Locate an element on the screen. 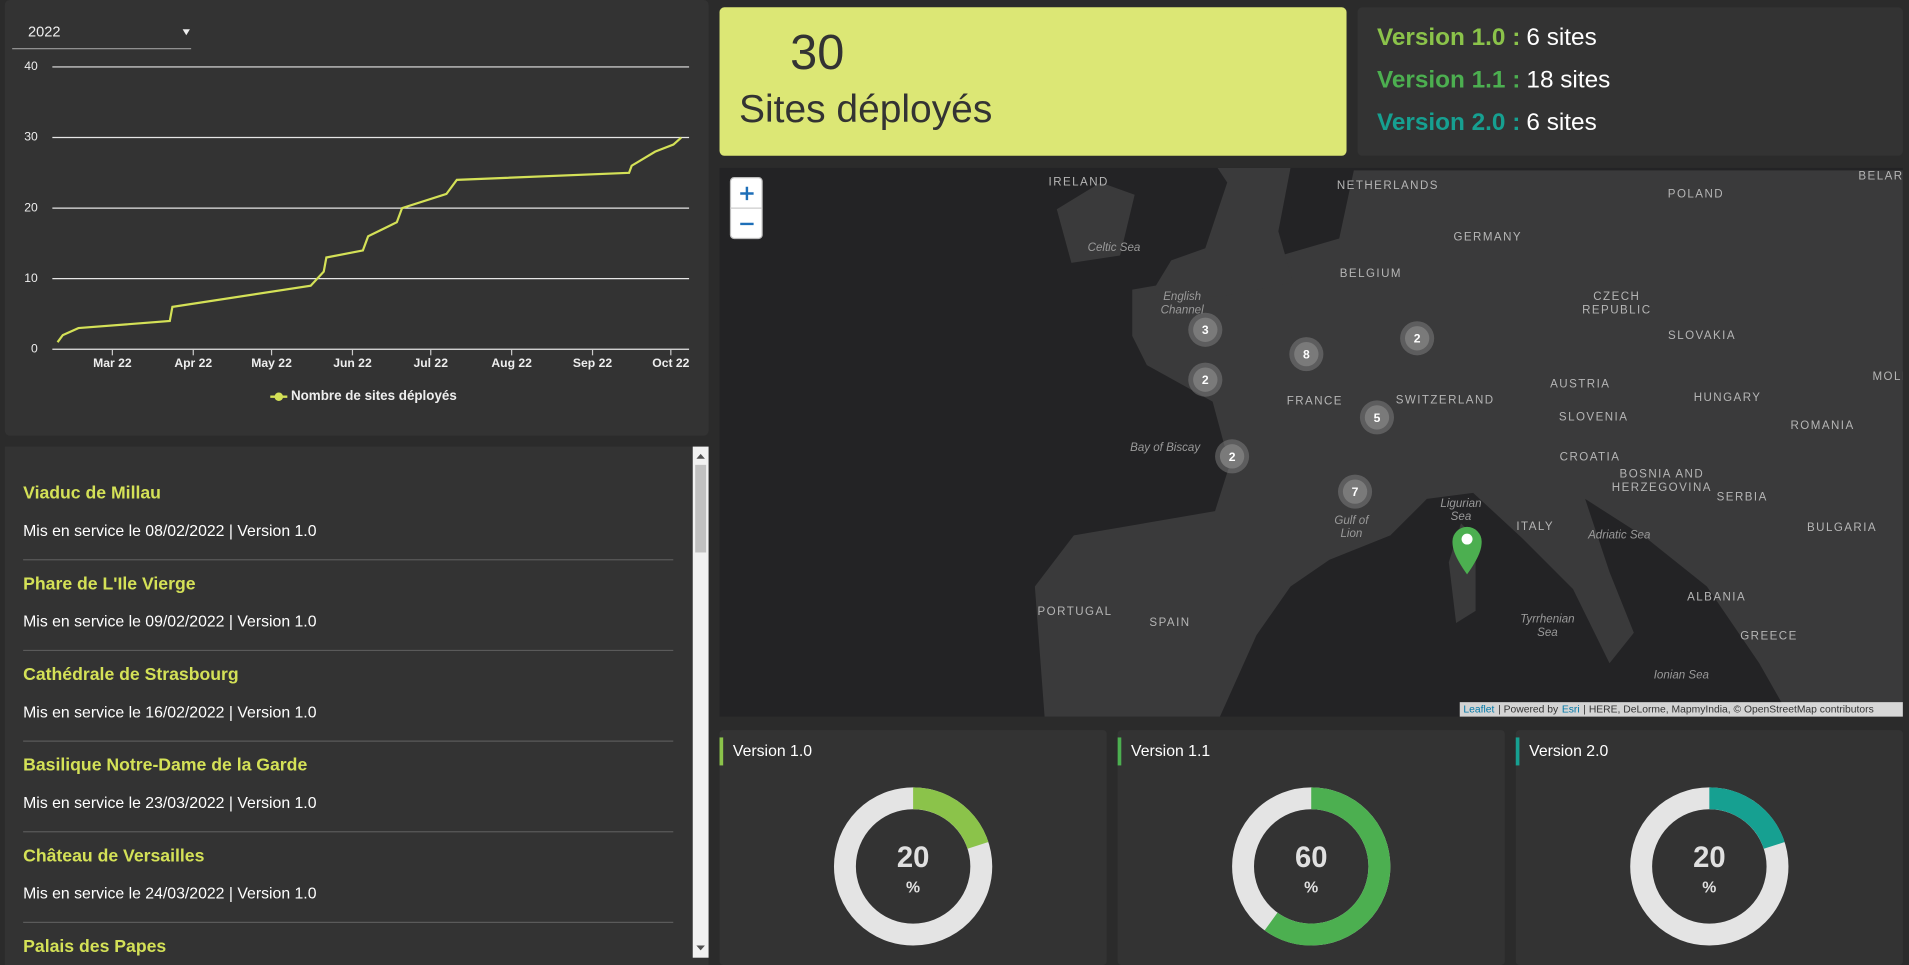 This screenshot has width=1909, height=965. map-label: Celtic Sea is located at coordinates (1114, 248).